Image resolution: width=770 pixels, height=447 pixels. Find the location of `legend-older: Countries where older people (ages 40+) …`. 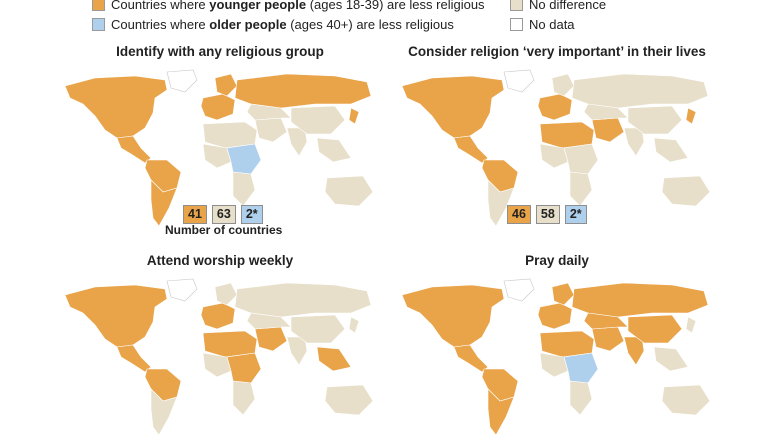

legend-older: Countries where older people (ages 40+) … is located at coordinates (273, 24).